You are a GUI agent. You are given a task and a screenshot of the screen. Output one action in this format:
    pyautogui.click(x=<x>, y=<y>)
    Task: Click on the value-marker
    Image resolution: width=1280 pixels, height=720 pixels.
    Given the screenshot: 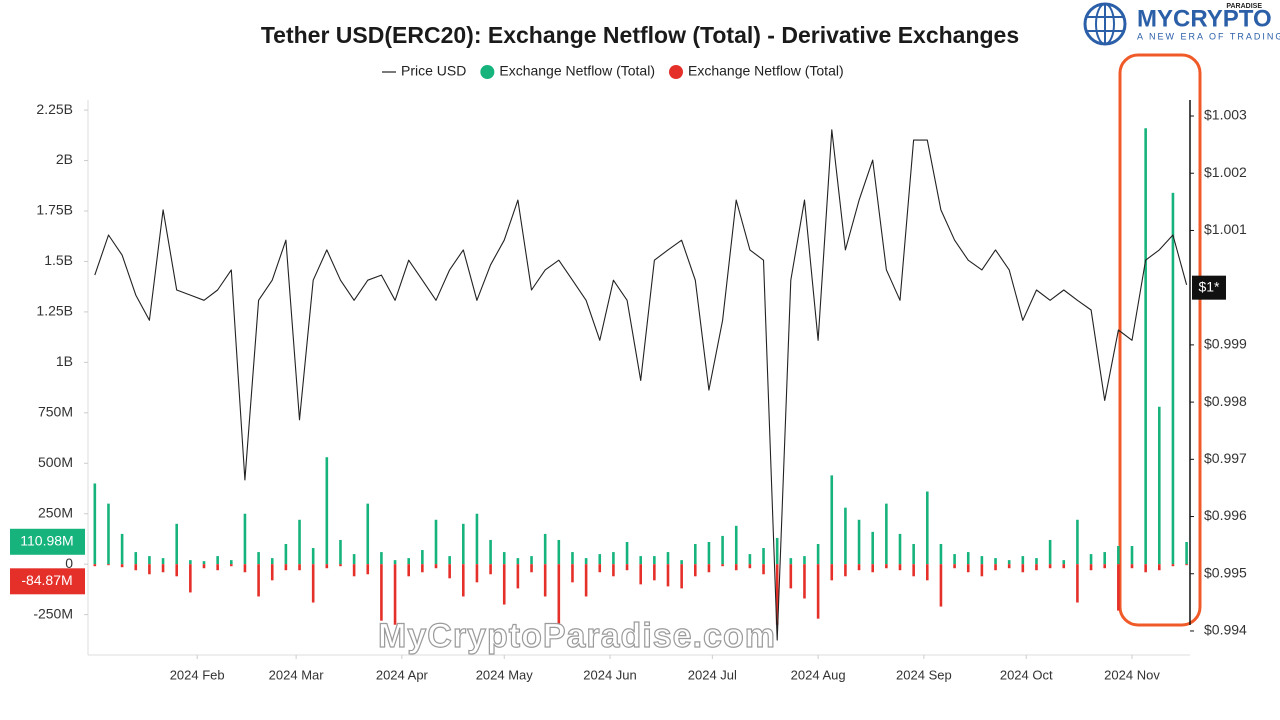 What is the action you would take?
    pyautogui.click(x=47, y=541)
    